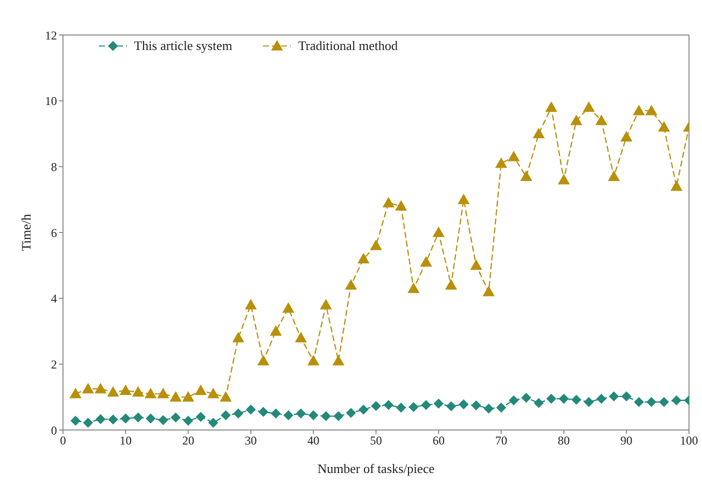 The image size is (702, 485). Describe the element at coordinates (54, 167) in the screenshot. I see `y-tick-label: 8` at that location.